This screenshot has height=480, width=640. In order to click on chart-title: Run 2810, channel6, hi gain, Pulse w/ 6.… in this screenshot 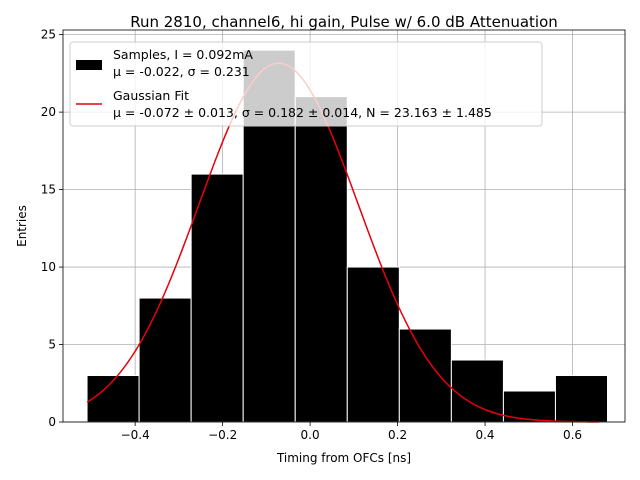, I will do `click(344, 22)`.